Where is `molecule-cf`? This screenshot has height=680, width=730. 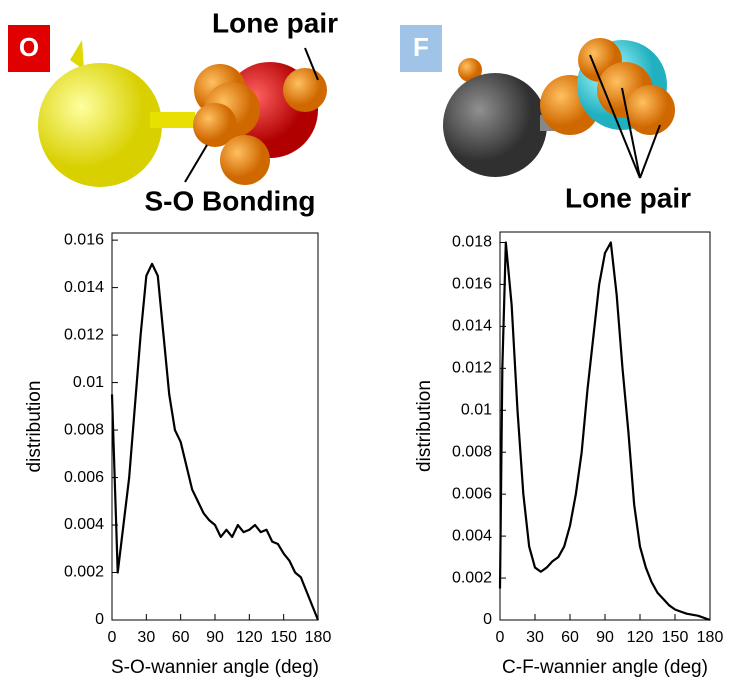
molecule-cf is located at coordinates (559, 108).